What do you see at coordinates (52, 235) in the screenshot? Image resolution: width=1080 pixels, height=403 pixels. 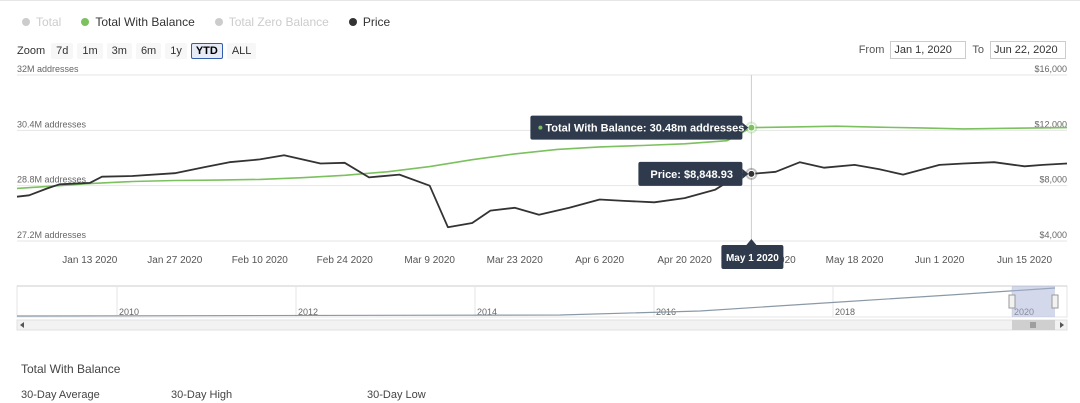 I see `y-left-tick-label: 27.2M addresses` at bounding box center [52, 235].